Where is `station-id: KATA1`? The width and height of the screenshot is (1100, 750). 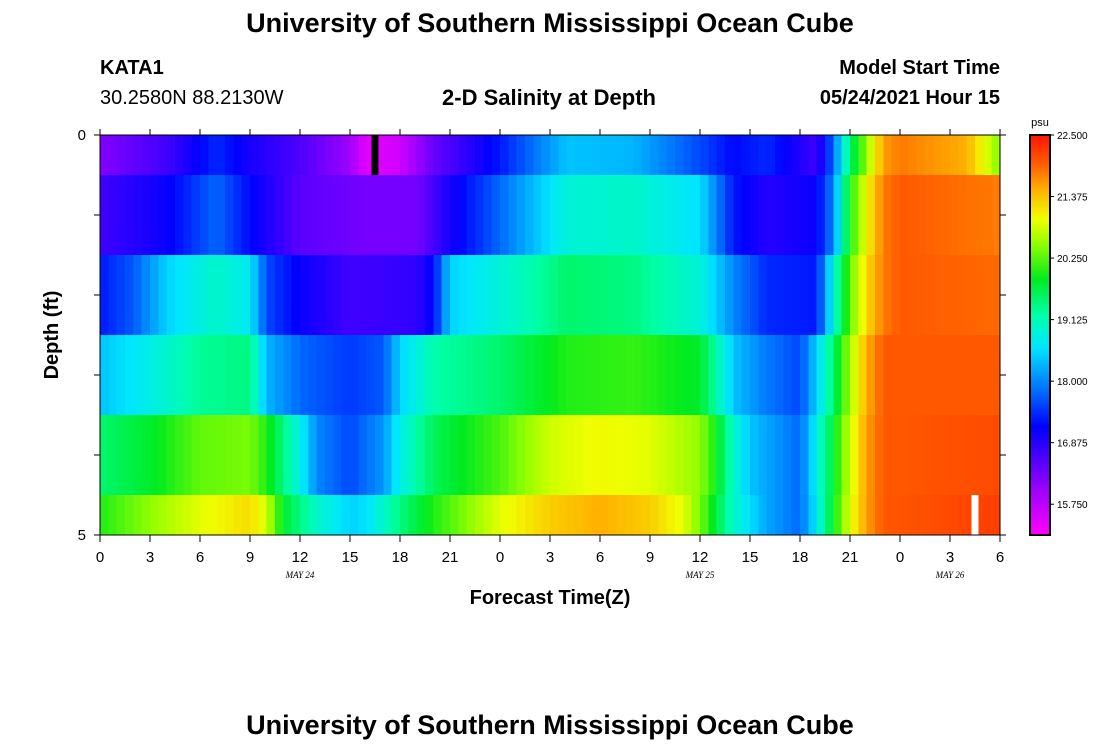 station-id: KATA1 is located at coordinates (132, 68).